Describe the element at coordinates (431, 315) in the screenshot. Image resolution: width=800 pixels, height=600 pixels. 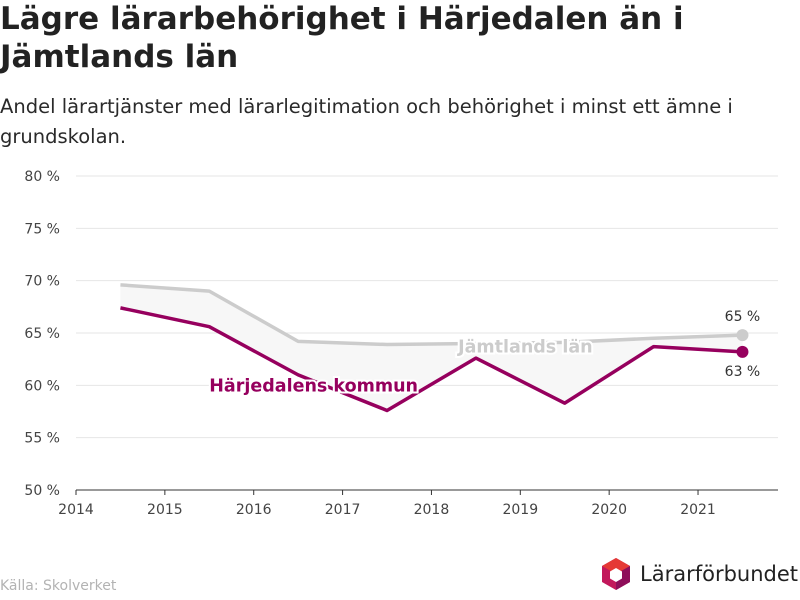
I see `jamtland-line` at that location.